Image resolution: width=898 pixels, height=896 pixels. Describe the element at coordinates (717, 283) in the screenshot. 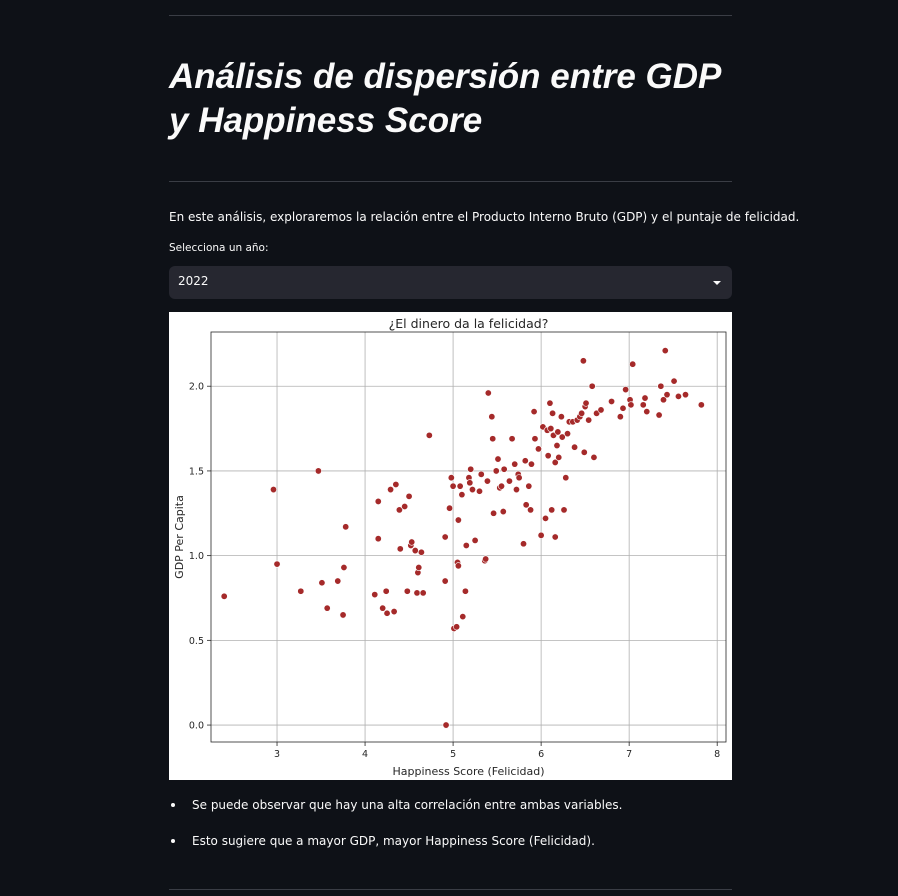

I see `chevron-down-icon` at that location.